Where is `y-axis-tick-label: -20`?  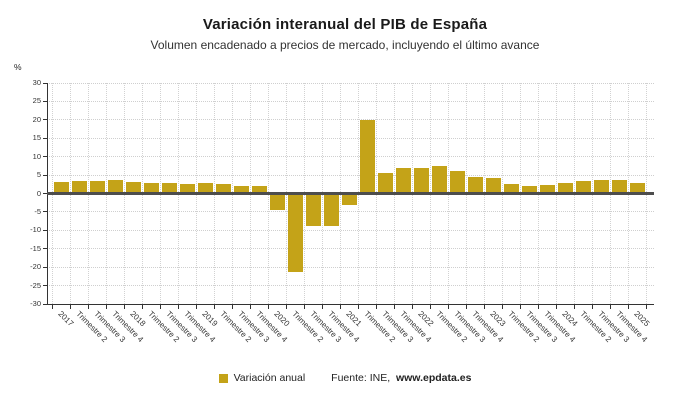 y-axis-tick-label: -20 is located at coordinates (35, 267).